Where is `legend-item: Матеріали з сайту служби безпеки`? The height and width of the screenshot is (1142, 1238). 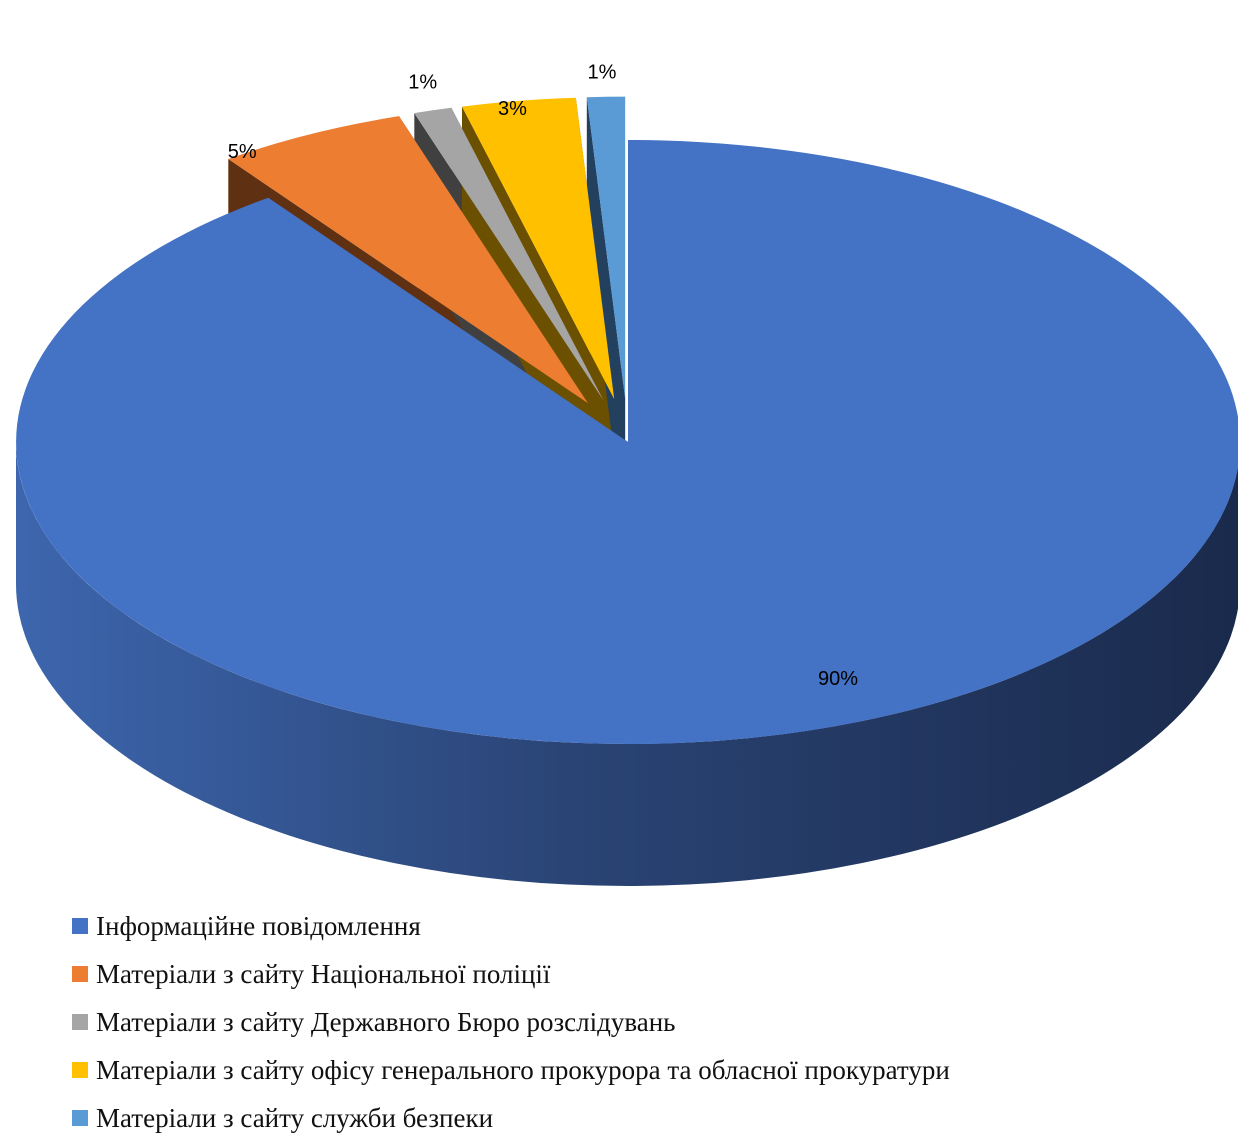
legend-item: Матеріали з сайту служби безпеки is located at coordinates (511, 1118).